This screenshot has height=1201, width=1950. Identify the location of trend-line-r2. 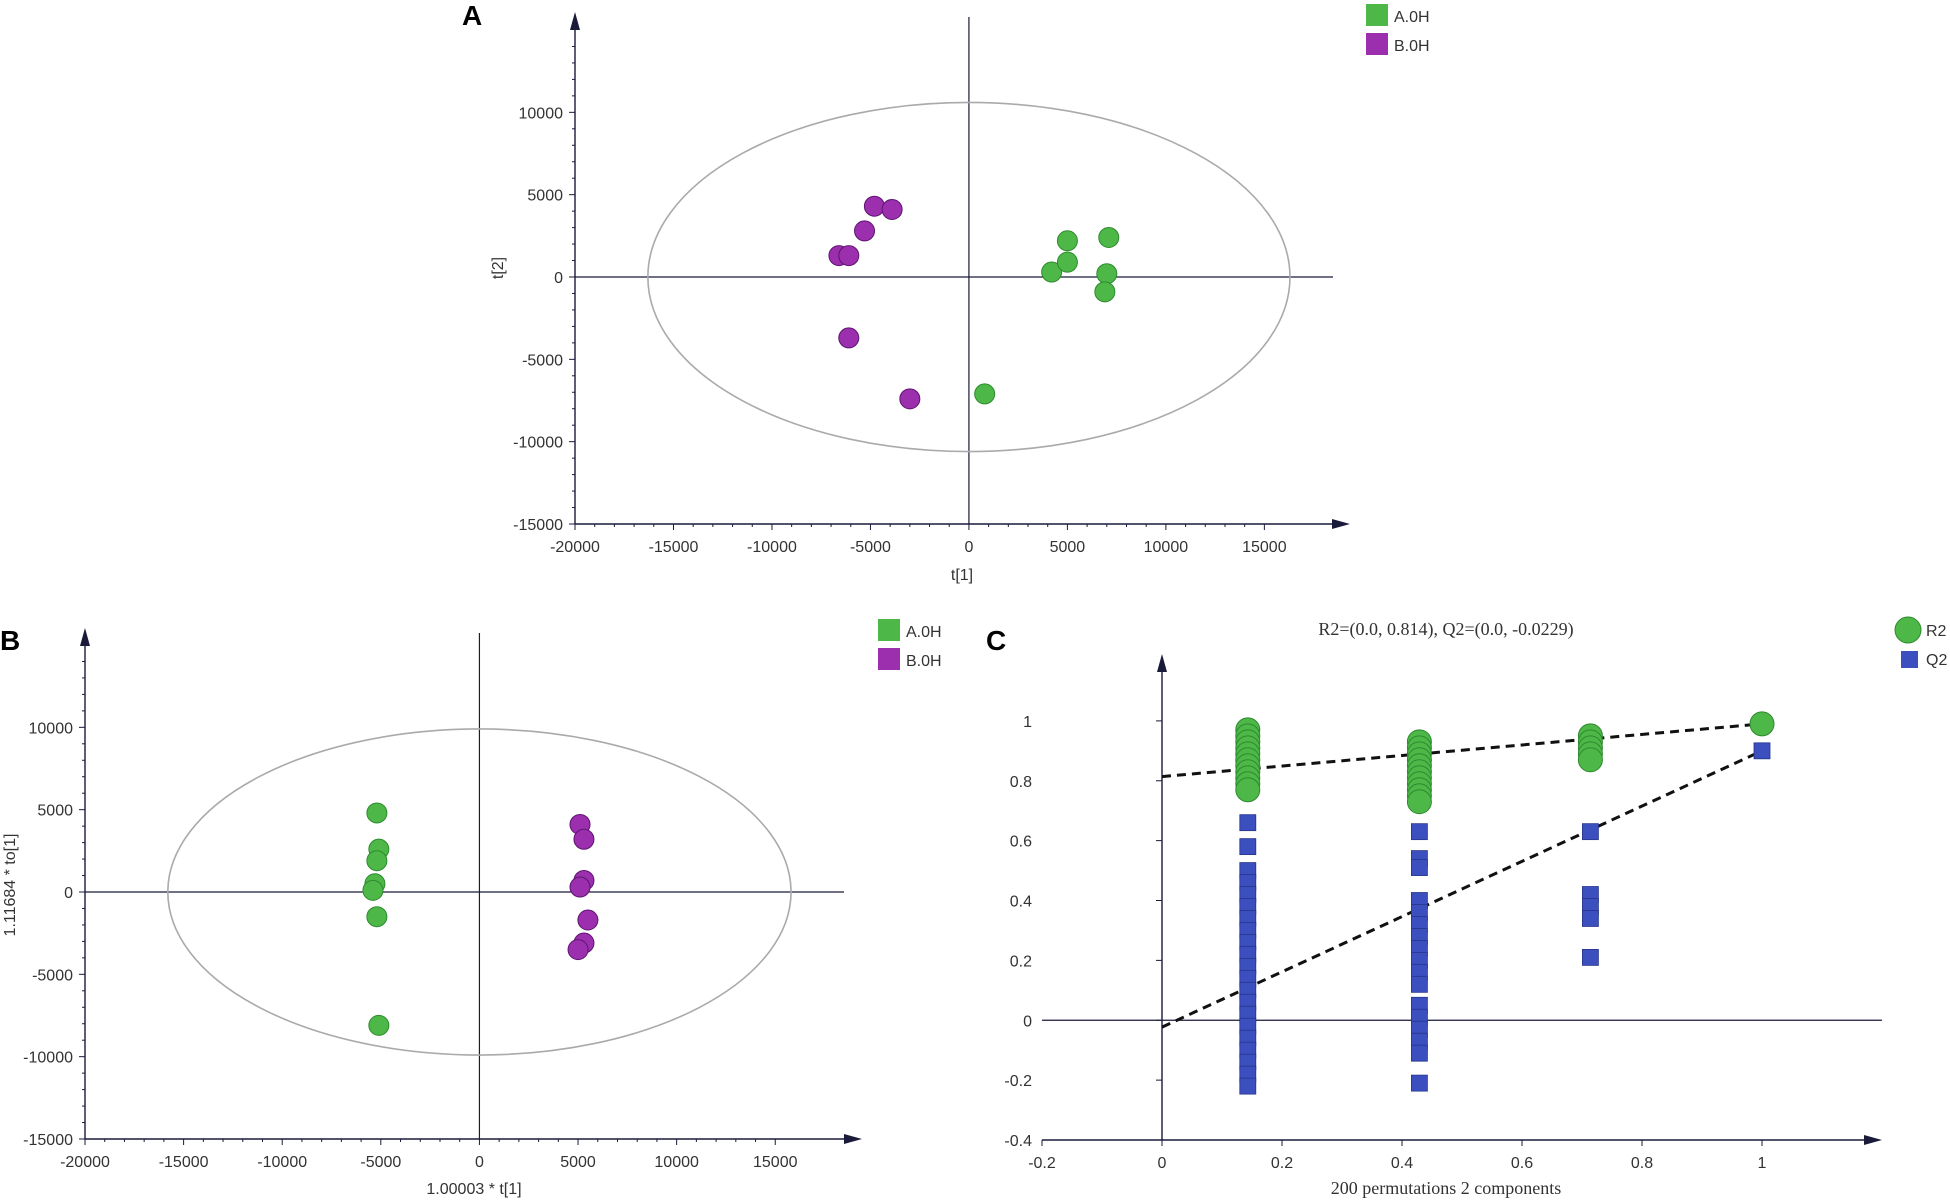
(1462, 750).